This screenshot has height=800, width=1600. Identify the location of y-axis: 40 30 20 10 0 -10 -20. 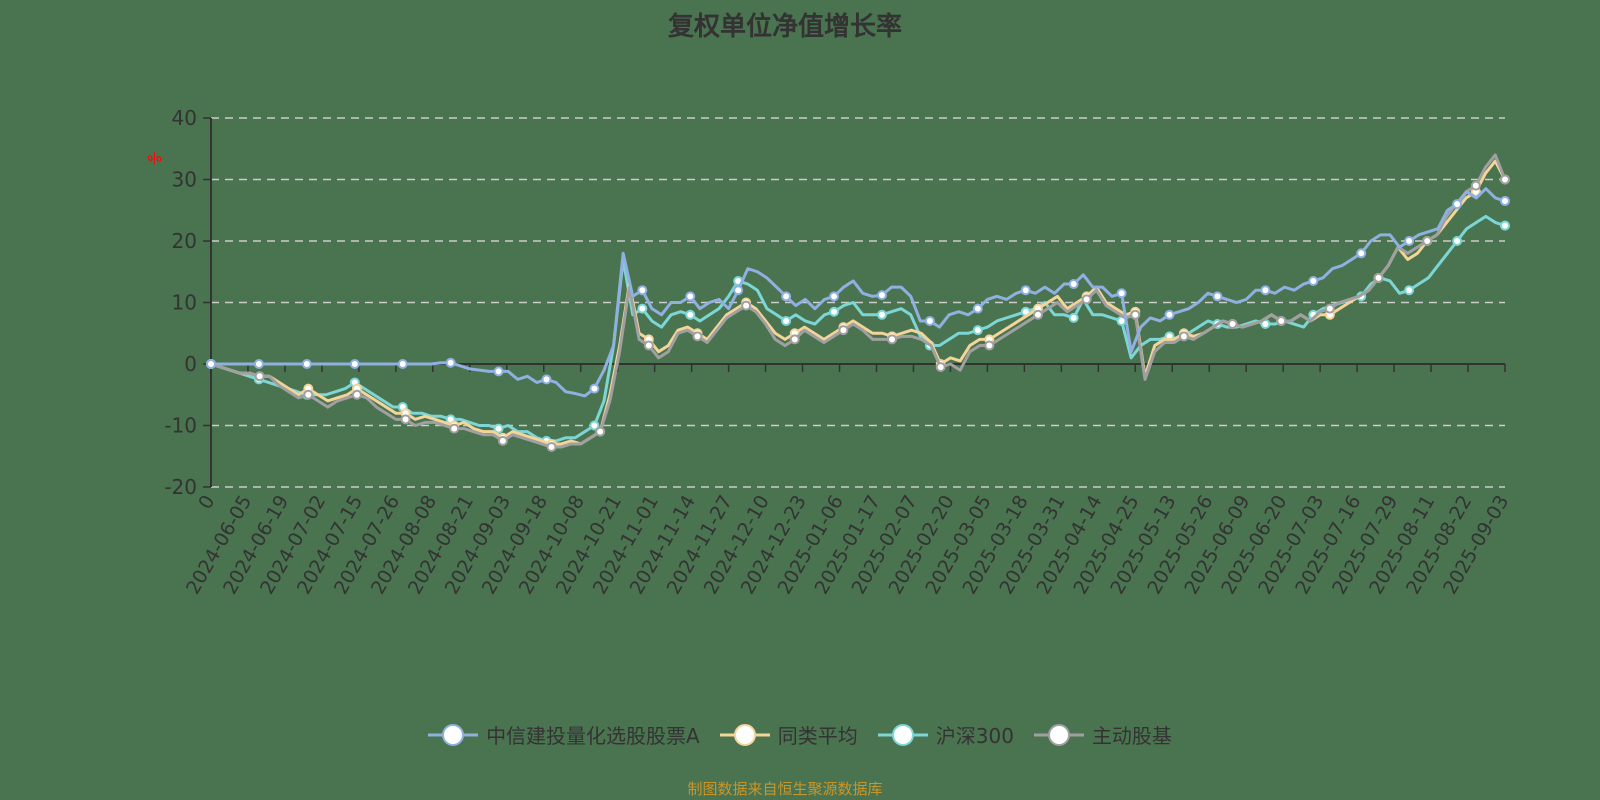
(188, 302).